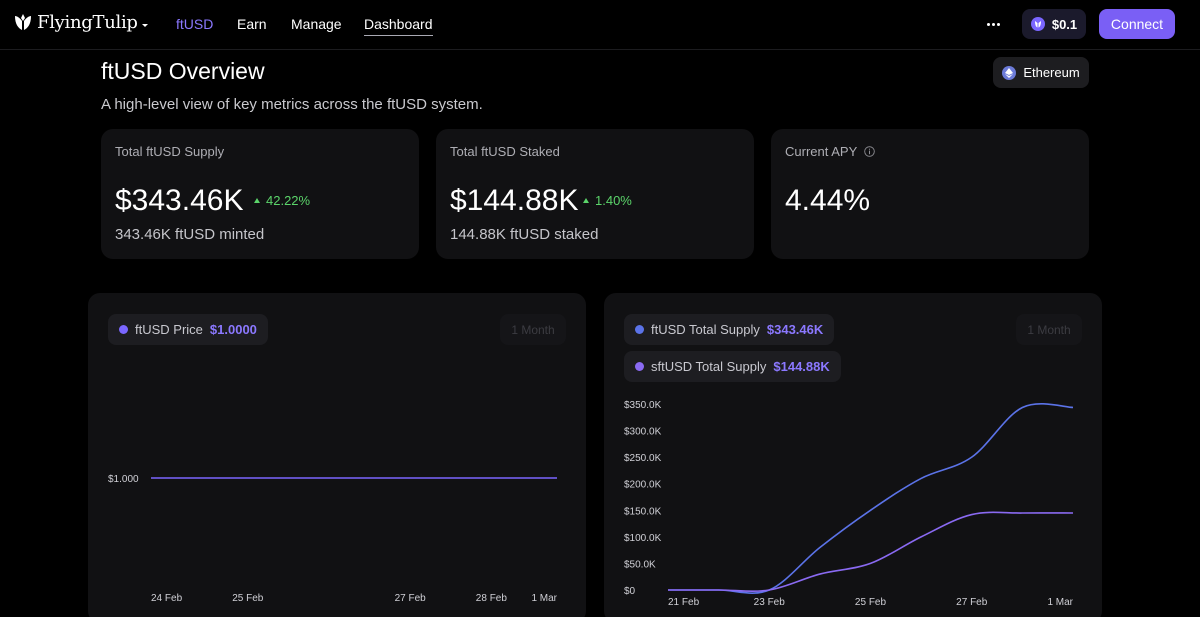  I want to click on ethereum-icon, so click(1009, 72).